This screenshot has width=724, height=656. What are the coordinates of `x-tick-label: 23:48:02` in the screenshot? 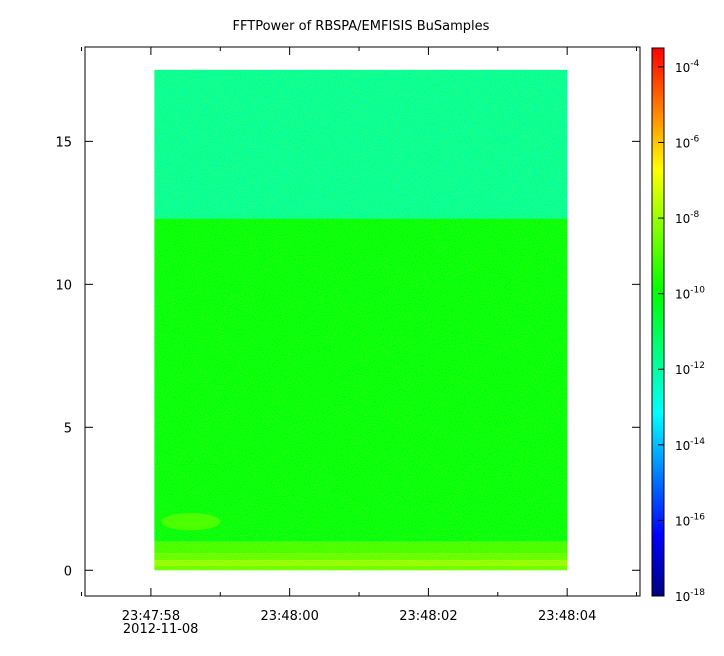 It's located at (428, 616).